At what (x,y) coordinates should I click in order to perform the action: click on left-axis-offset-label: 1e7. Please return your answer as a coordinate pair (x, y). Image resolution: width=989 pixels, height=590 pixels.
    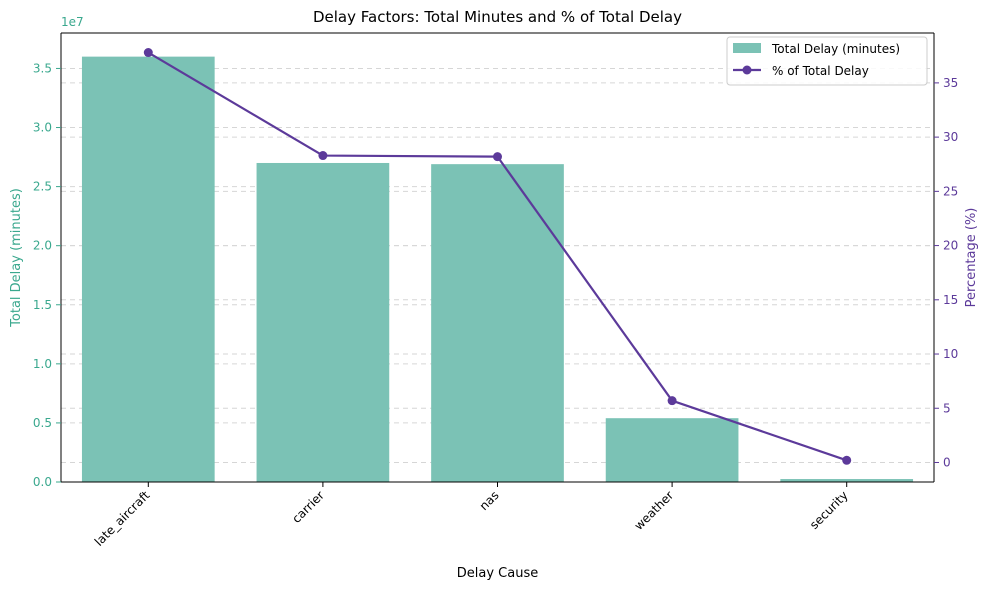
    Looking at the image, I should click on (72, 22).